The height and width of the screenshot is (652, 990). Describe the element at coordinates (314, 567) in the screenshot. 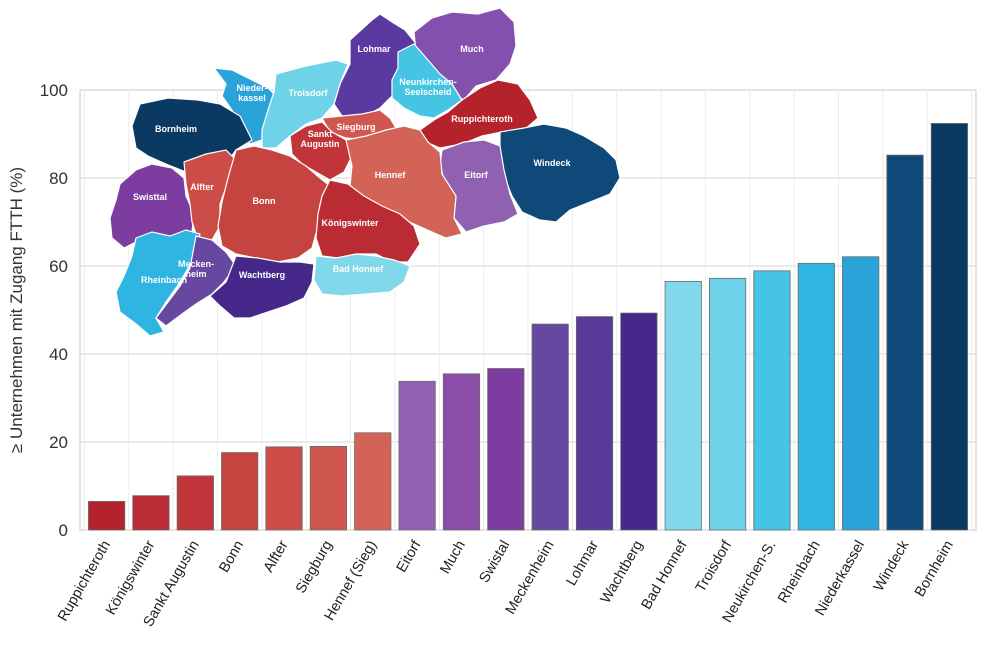

I see `x-tick-label: Siegburg` at that location.